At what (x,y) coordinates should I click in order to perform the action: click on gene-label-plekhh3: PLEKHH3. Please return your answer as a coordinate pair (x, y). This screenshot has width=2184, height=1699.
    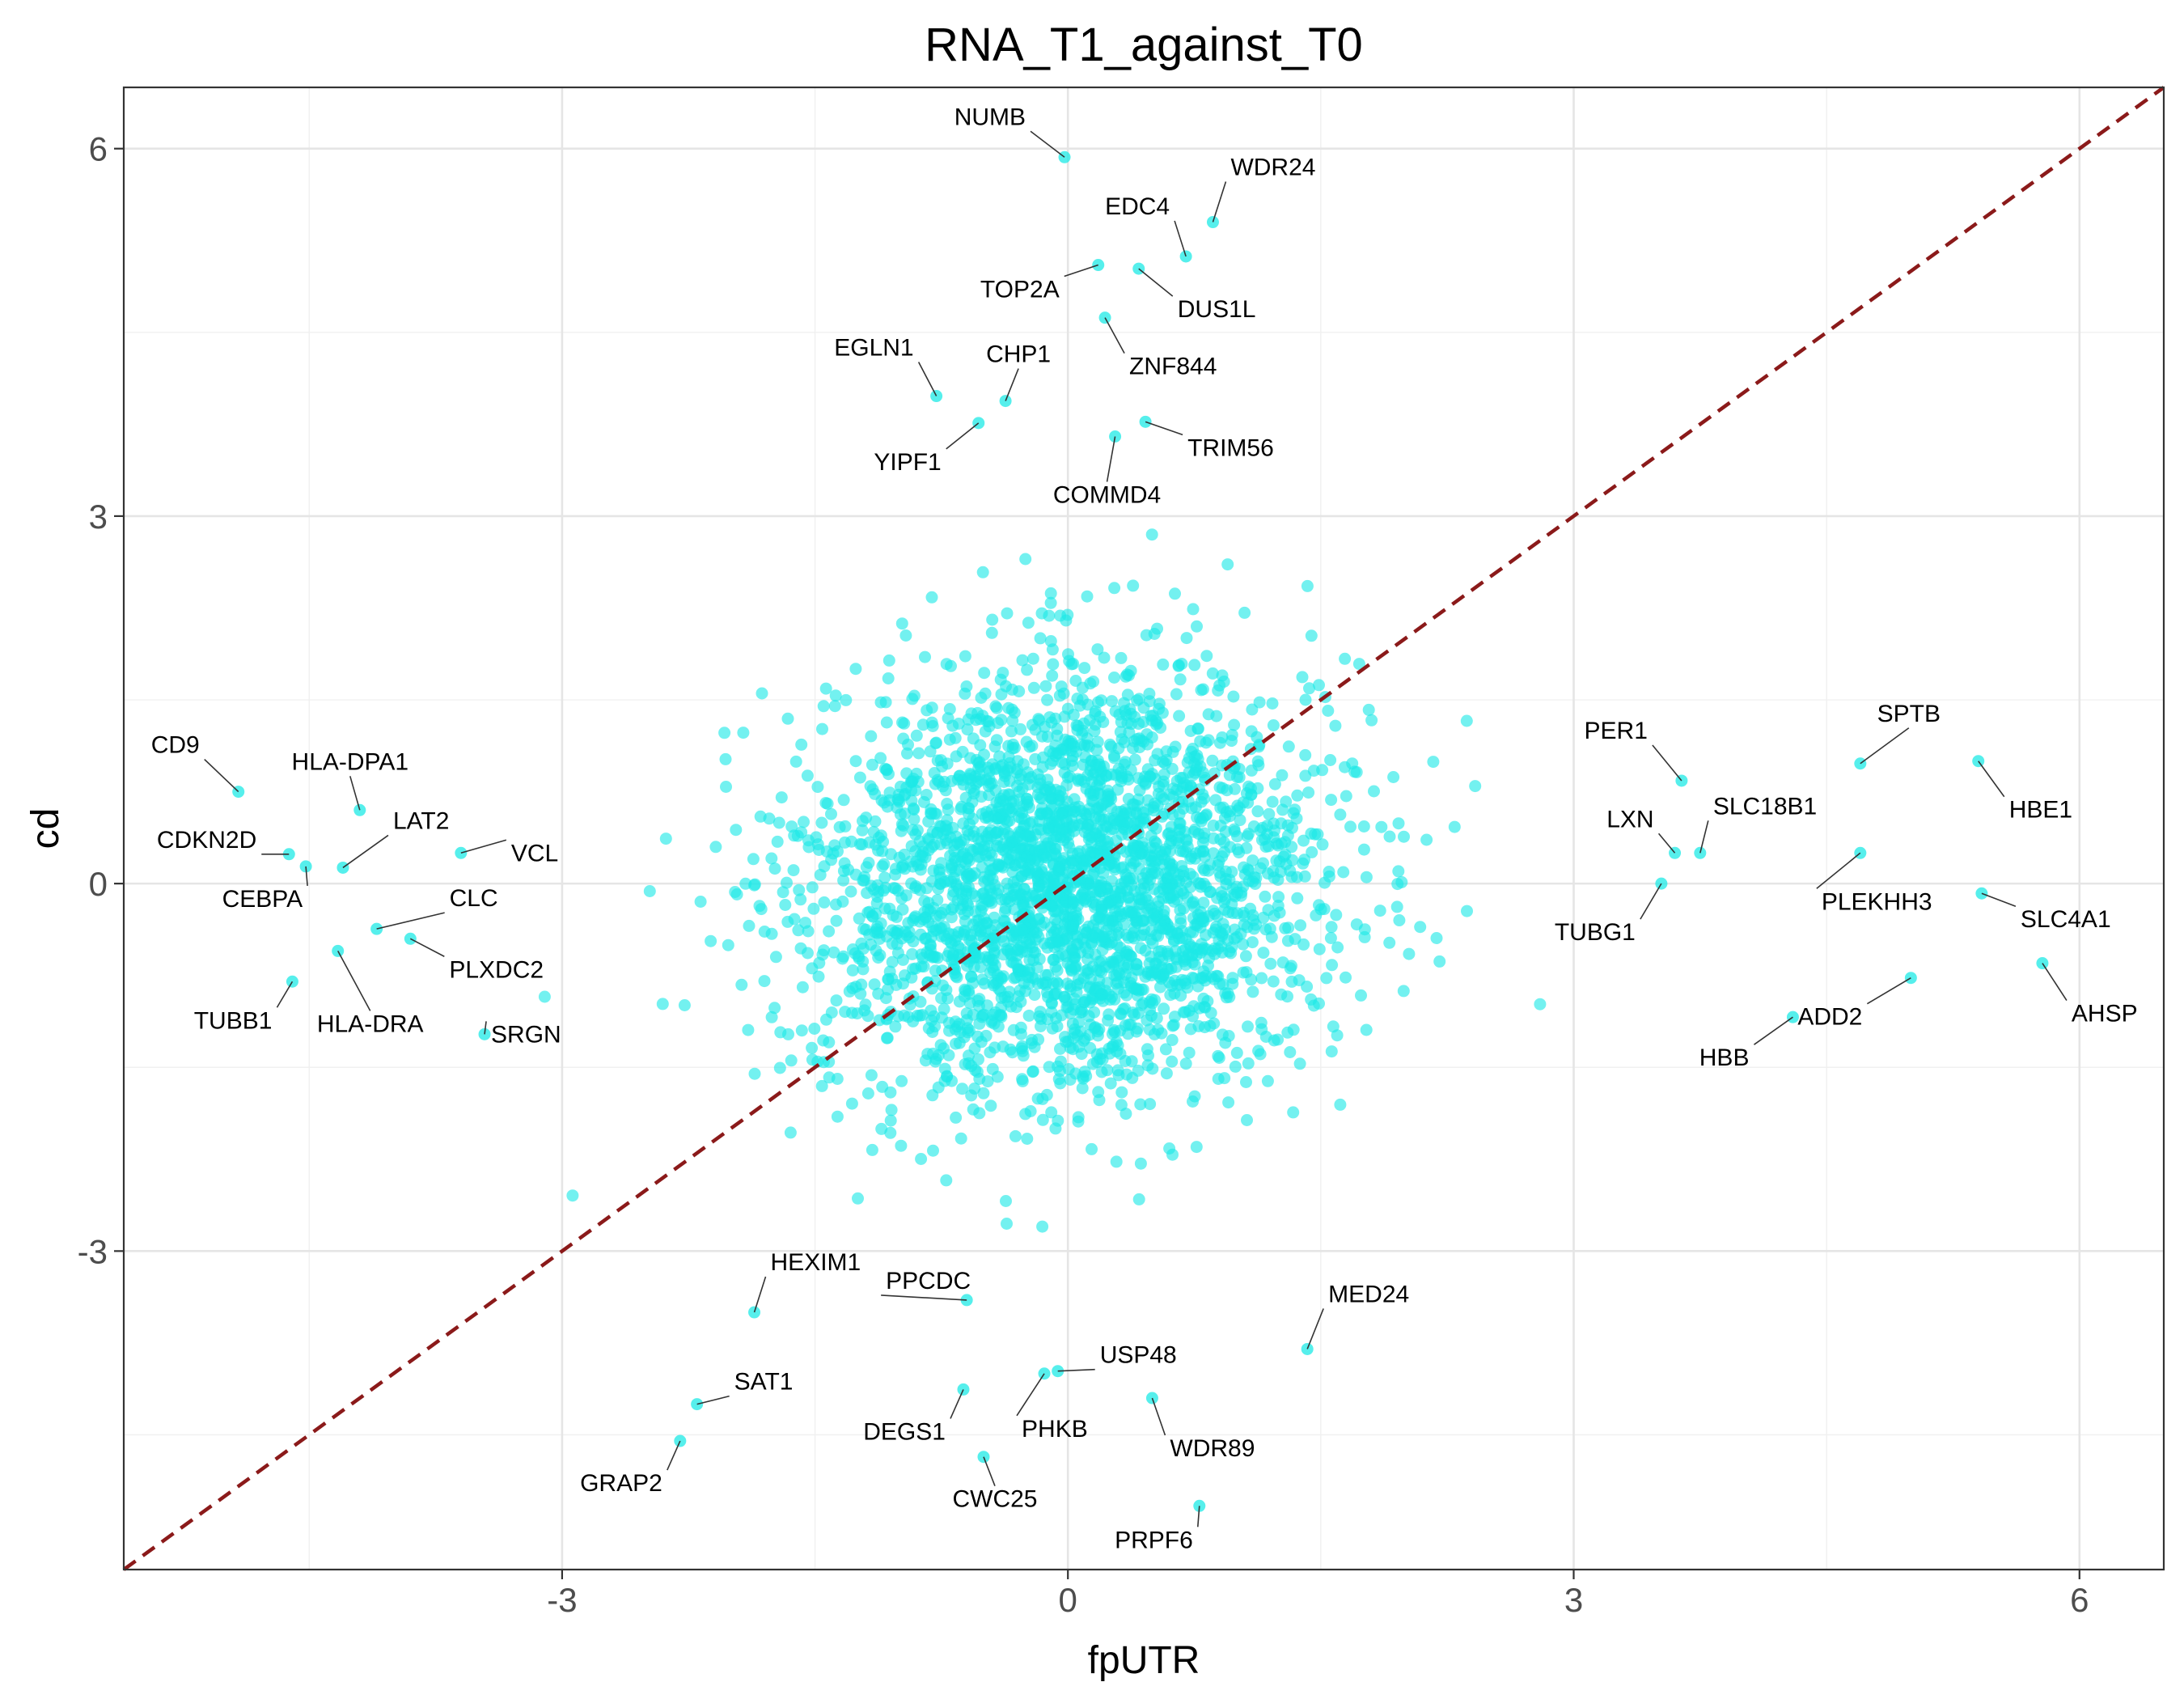
    Looking at the image, I should click on (1877, 901).